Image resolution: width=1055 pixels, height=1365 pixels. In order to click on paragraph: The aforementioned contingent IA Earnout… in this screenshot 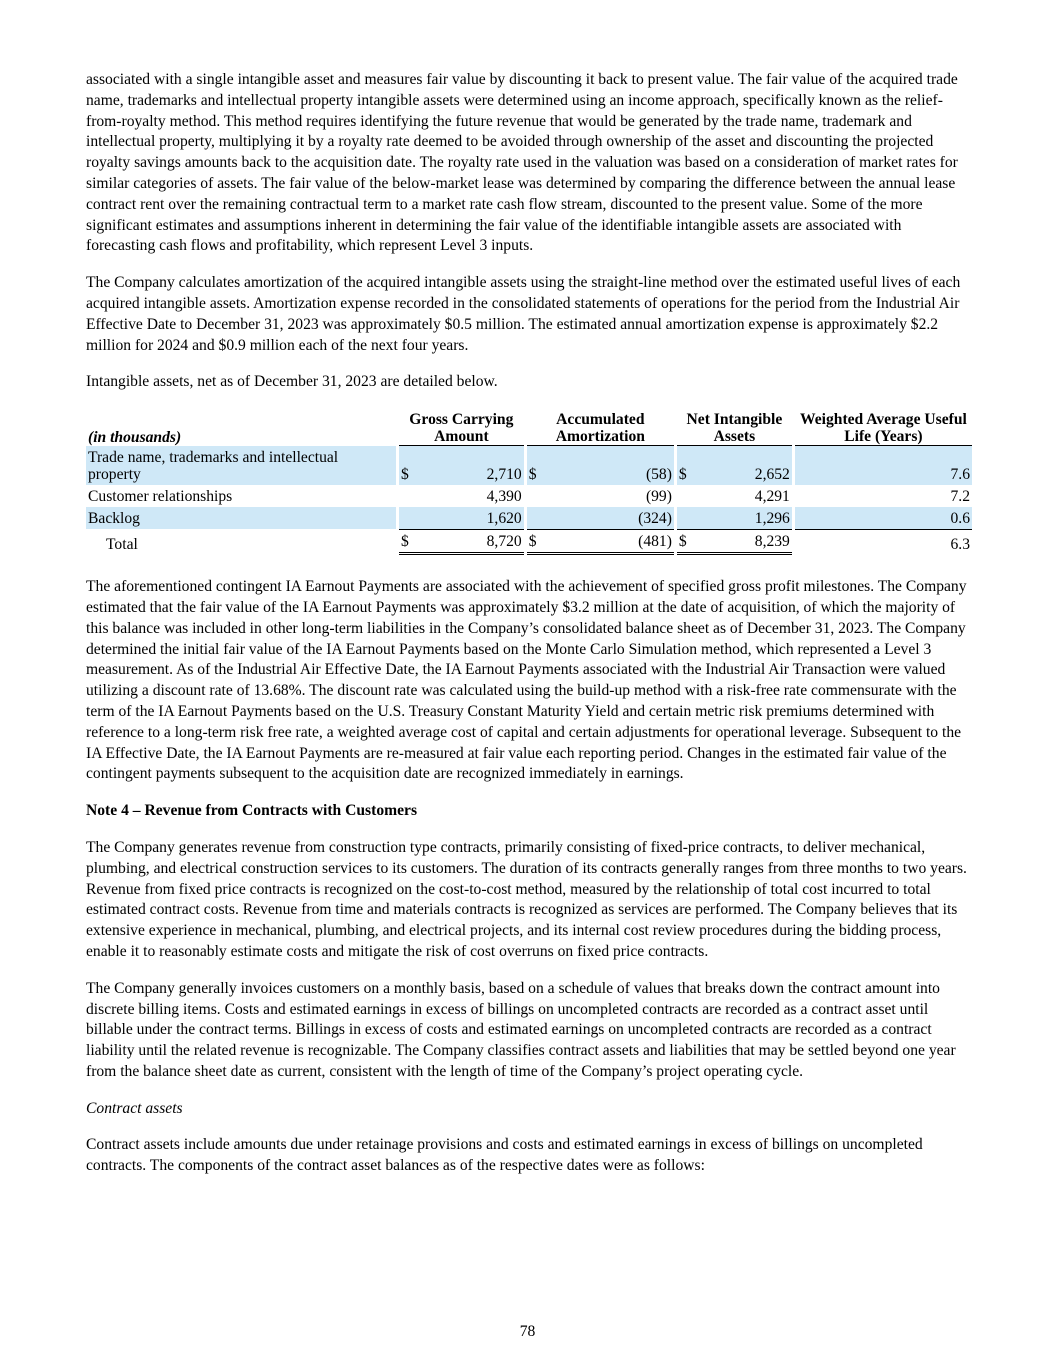, I will do `click(526, 680)`.